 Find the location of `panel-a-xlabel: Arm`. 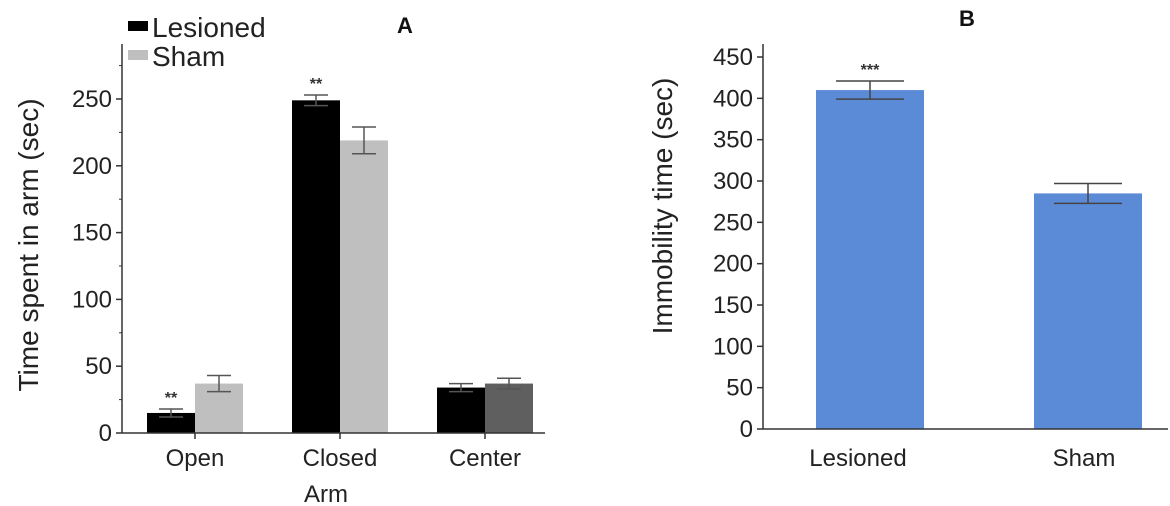

panel-a-xlabel: Arm is located at coordinates (326, 493).